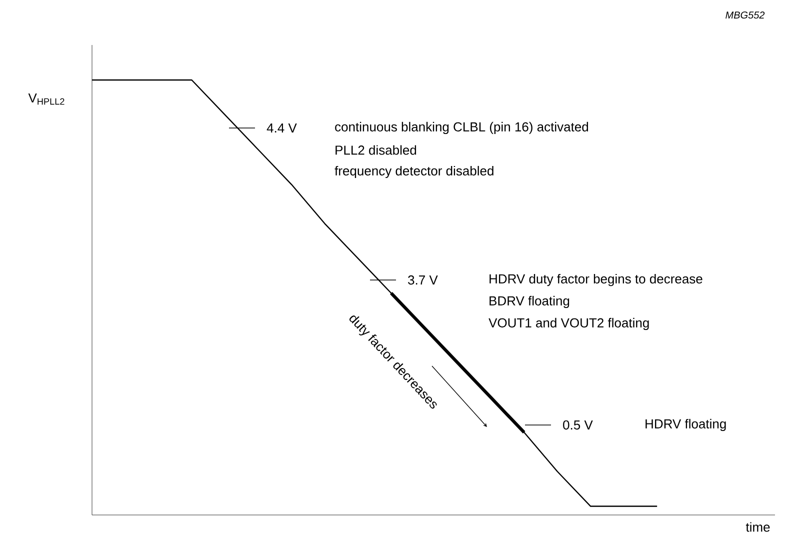  I want to click on annotation: frequency detector disabled, so click(414, 172).